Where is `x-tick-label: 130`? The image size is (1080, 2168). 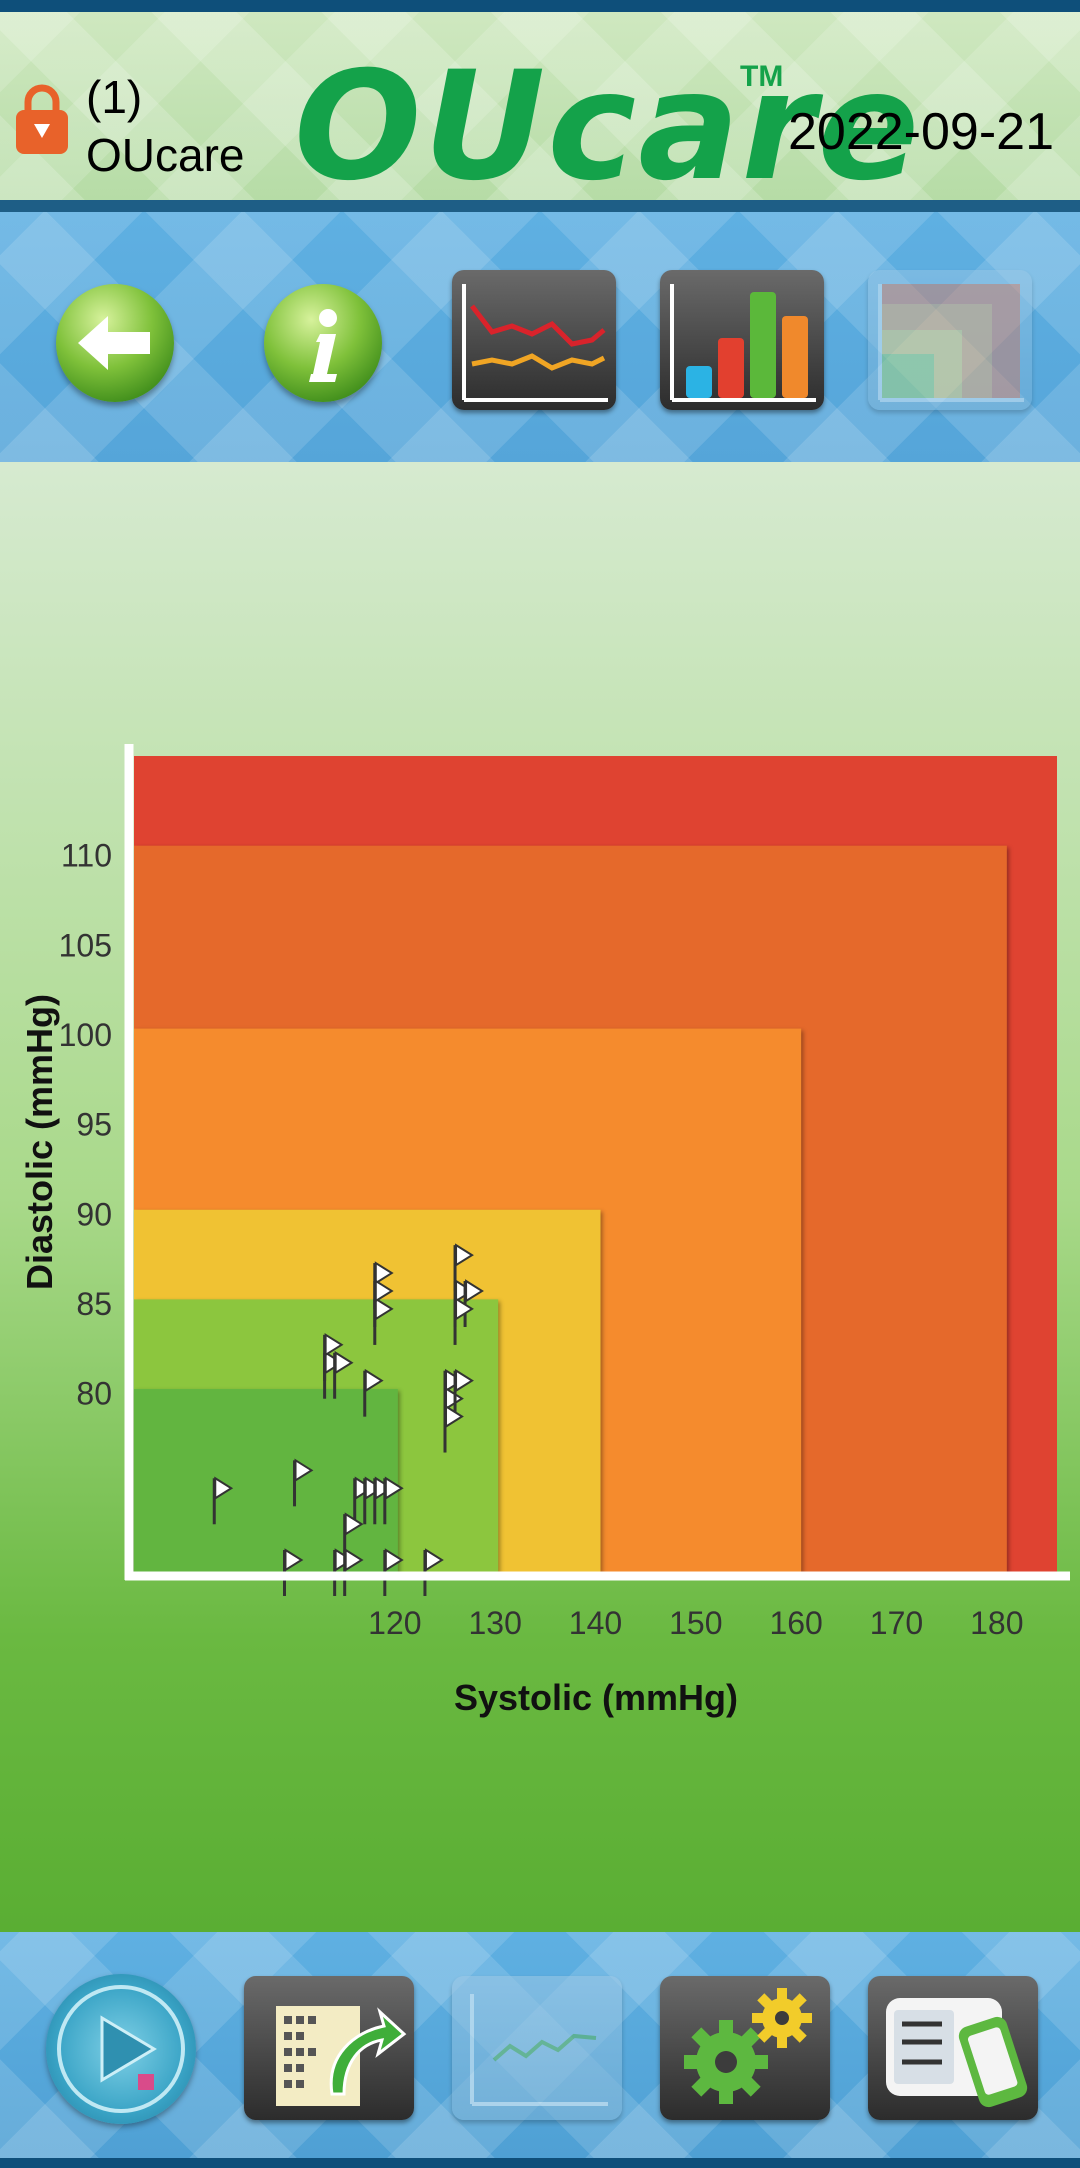 x-tick-label: 130 is located at coordinates (494, 1623).